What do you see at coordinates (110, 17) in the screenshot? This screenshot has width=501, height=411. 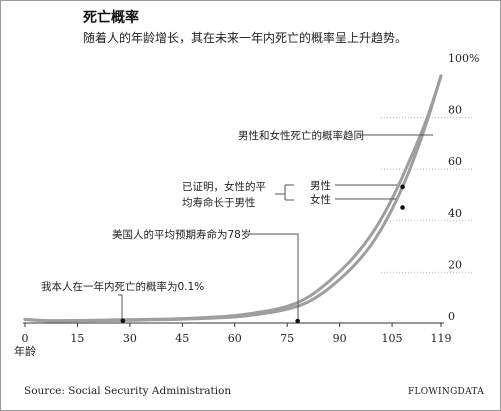 I see `chart-title: 死亡概率` at bounding box center [110, 17].